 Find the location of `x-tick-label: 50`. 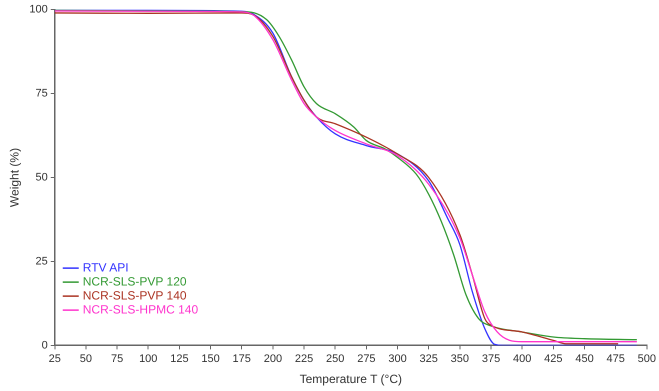

x-tick-label: 50 is located at coordinates (86, 359).